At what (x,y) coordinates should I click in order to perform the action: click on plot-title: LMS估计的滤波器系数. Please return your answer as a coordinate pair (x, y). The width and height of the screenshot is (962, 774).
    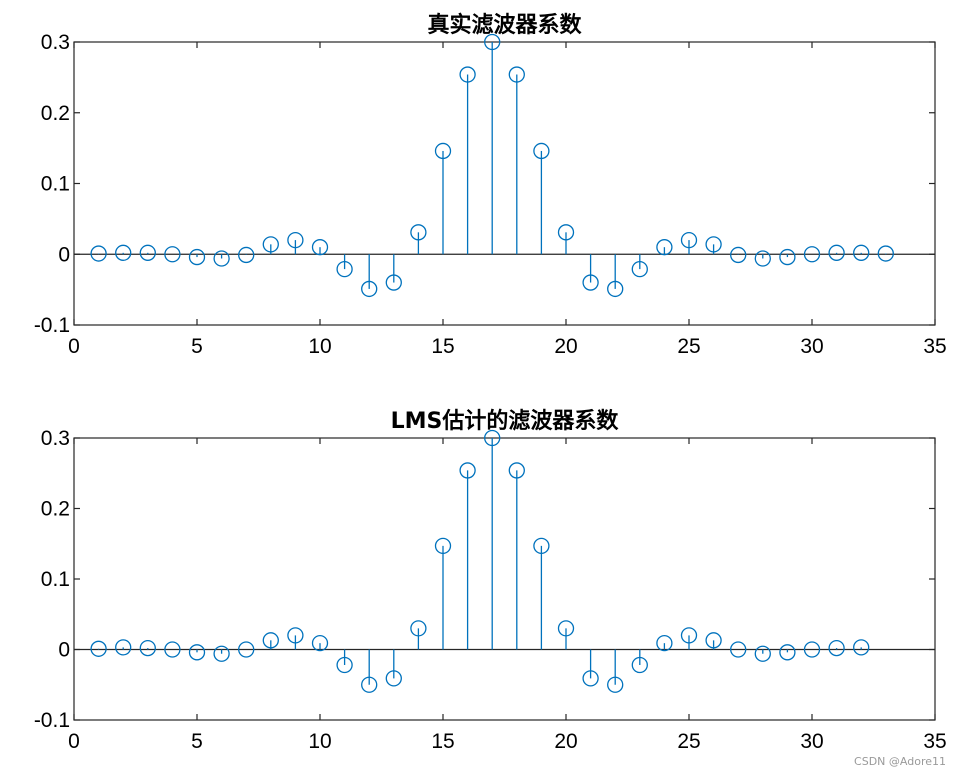
    Looking at the image, I should click on (505, 421).